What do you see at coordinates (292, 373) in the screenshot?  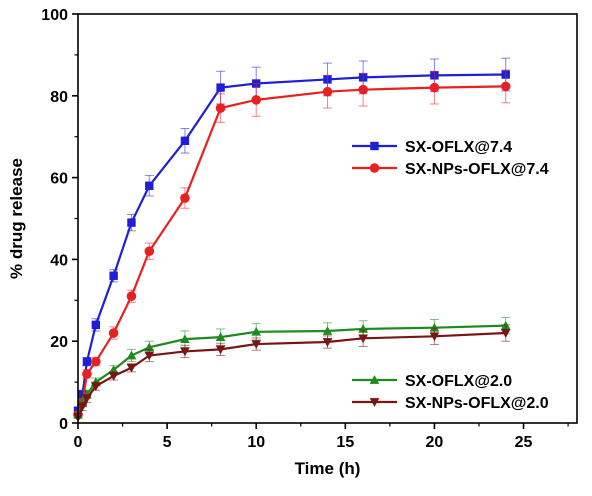 I see `series-SX-NPs-OFLX@2.0` at bounding box center [292, 373].